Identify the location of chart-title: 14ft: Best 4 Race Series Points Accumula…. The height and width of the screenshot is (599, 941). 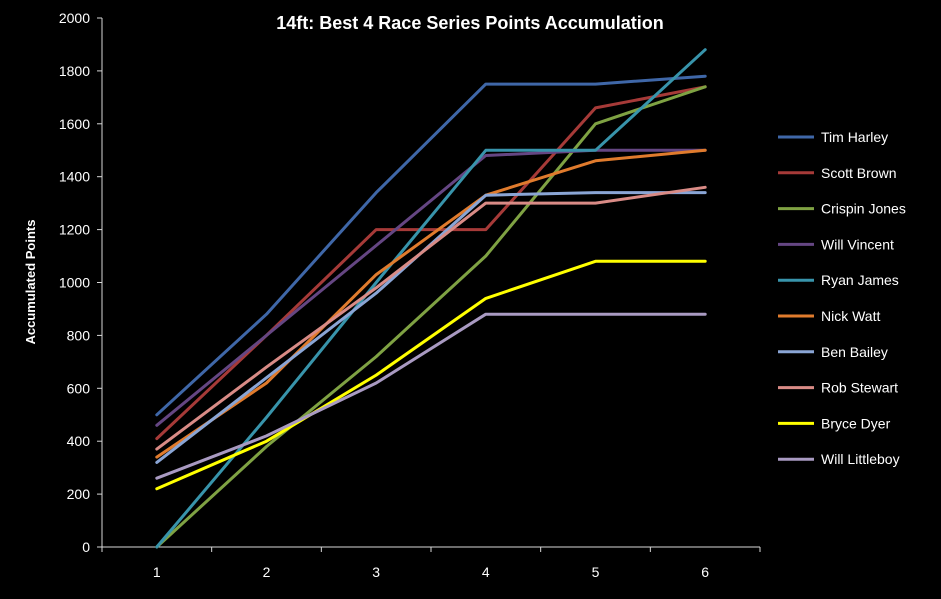
(469, 23).